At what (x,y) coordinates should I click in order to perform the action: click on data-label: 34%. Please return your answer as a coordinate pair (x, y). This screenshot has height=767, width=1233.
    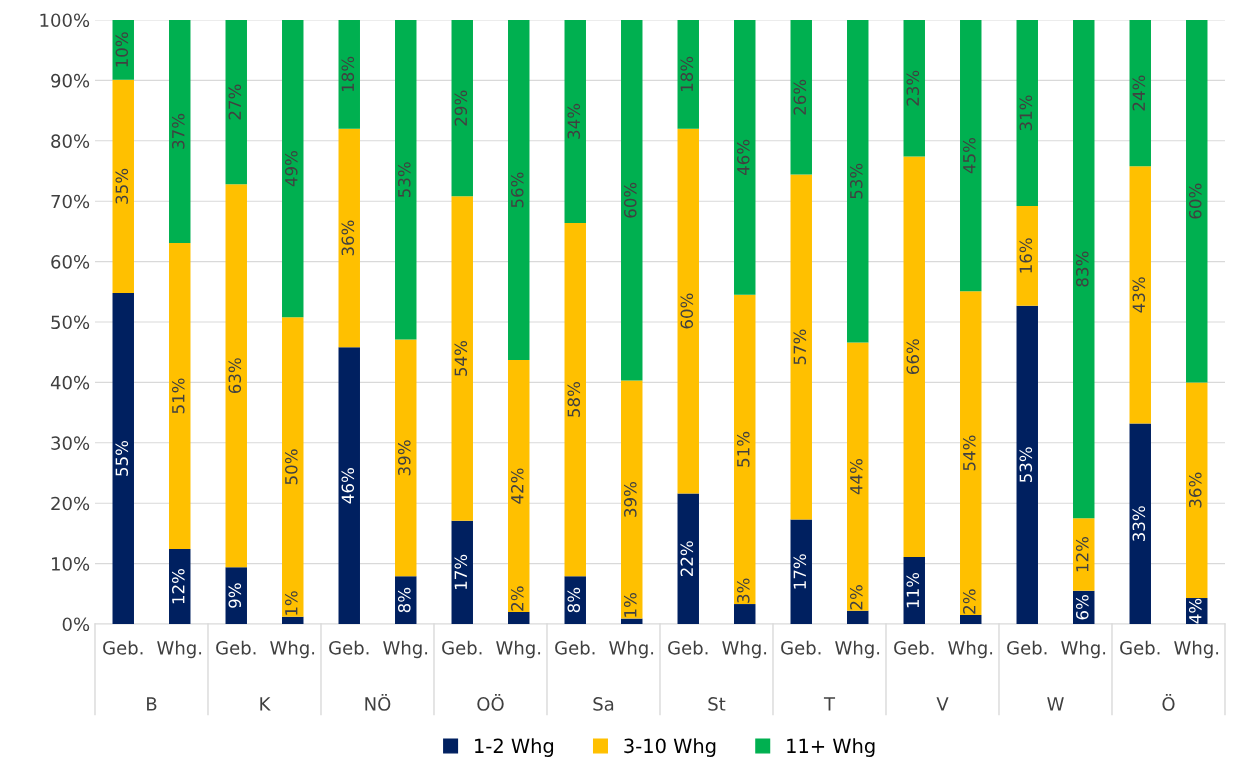
    Looking at the image, I should click on (574, 121).